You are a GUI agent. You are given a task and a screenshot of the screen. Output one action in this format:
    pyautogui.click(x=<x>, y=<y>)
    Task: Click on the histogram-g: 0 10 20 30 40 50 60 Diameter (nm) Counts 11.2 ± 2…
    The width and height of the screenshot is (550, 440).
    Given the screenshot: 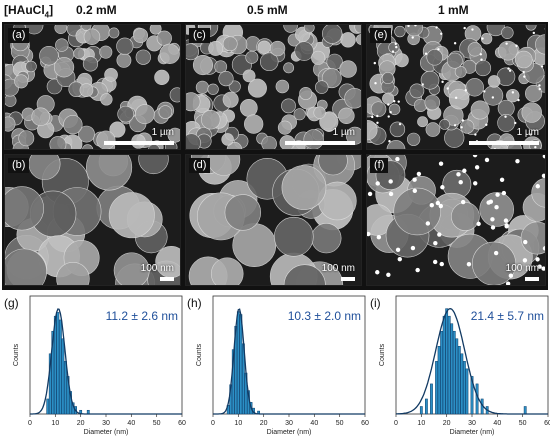 What is the action you would take?
    pyautogui.click(x=99, y=365)
    